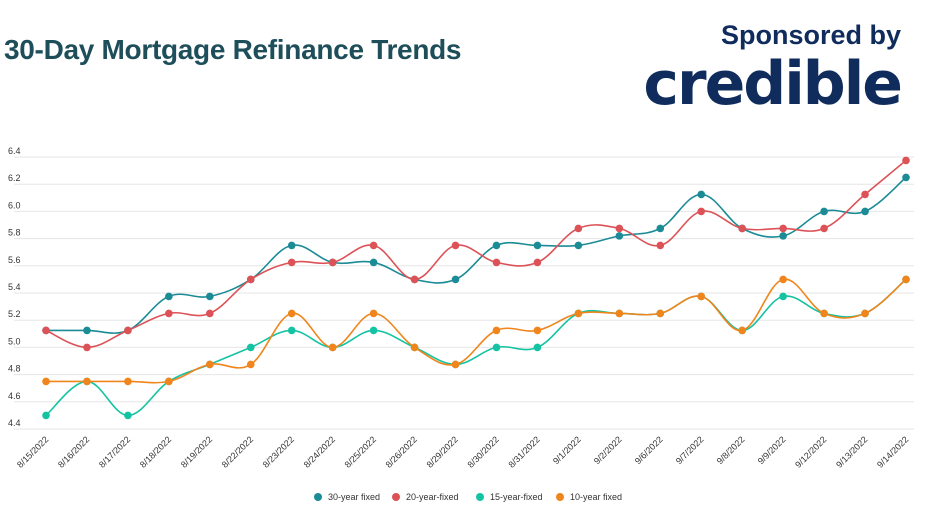 This screenshot has width=931, height=506. I want to click on y-tick-label: 5.4, so click(14, 287).